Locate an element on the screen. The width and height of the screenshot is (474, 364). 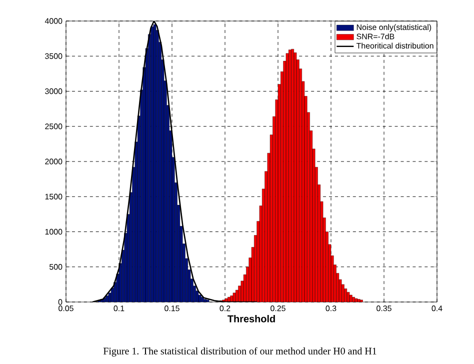
x-axis-title: Threshold is located at coordinates (251, 318).